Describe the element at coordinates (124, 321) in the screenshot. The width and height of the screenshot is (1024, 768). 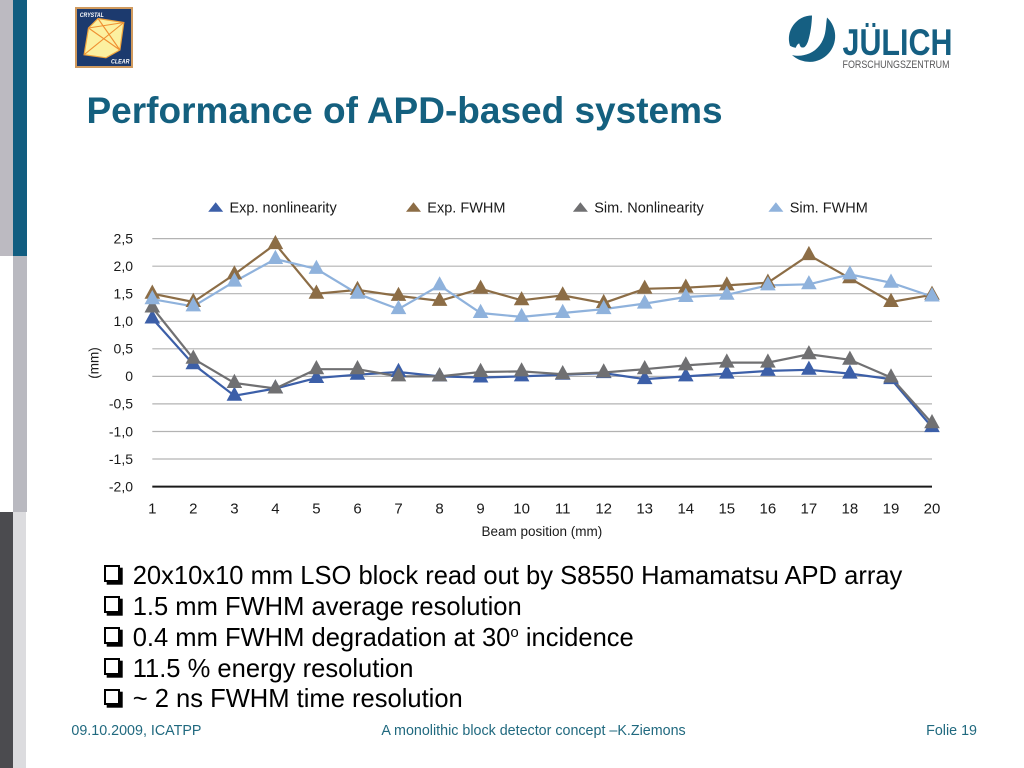
I see `svg-text: 1,0` at that location.